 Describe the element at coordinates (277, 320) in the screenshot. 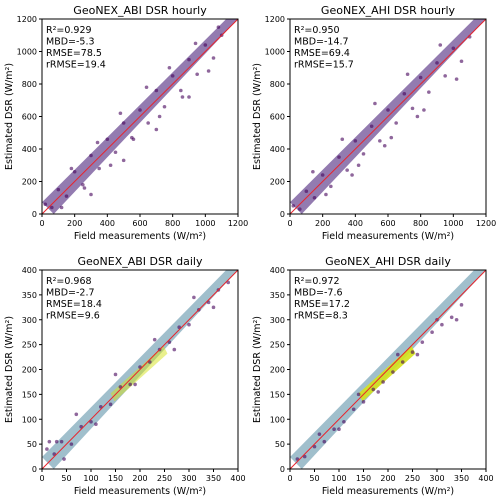

I see `y-tick-label: 300` at that location.